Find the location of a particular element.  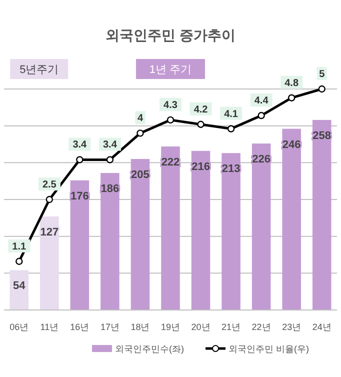

data-label: 4.1 is located at coordinates (231, 114).